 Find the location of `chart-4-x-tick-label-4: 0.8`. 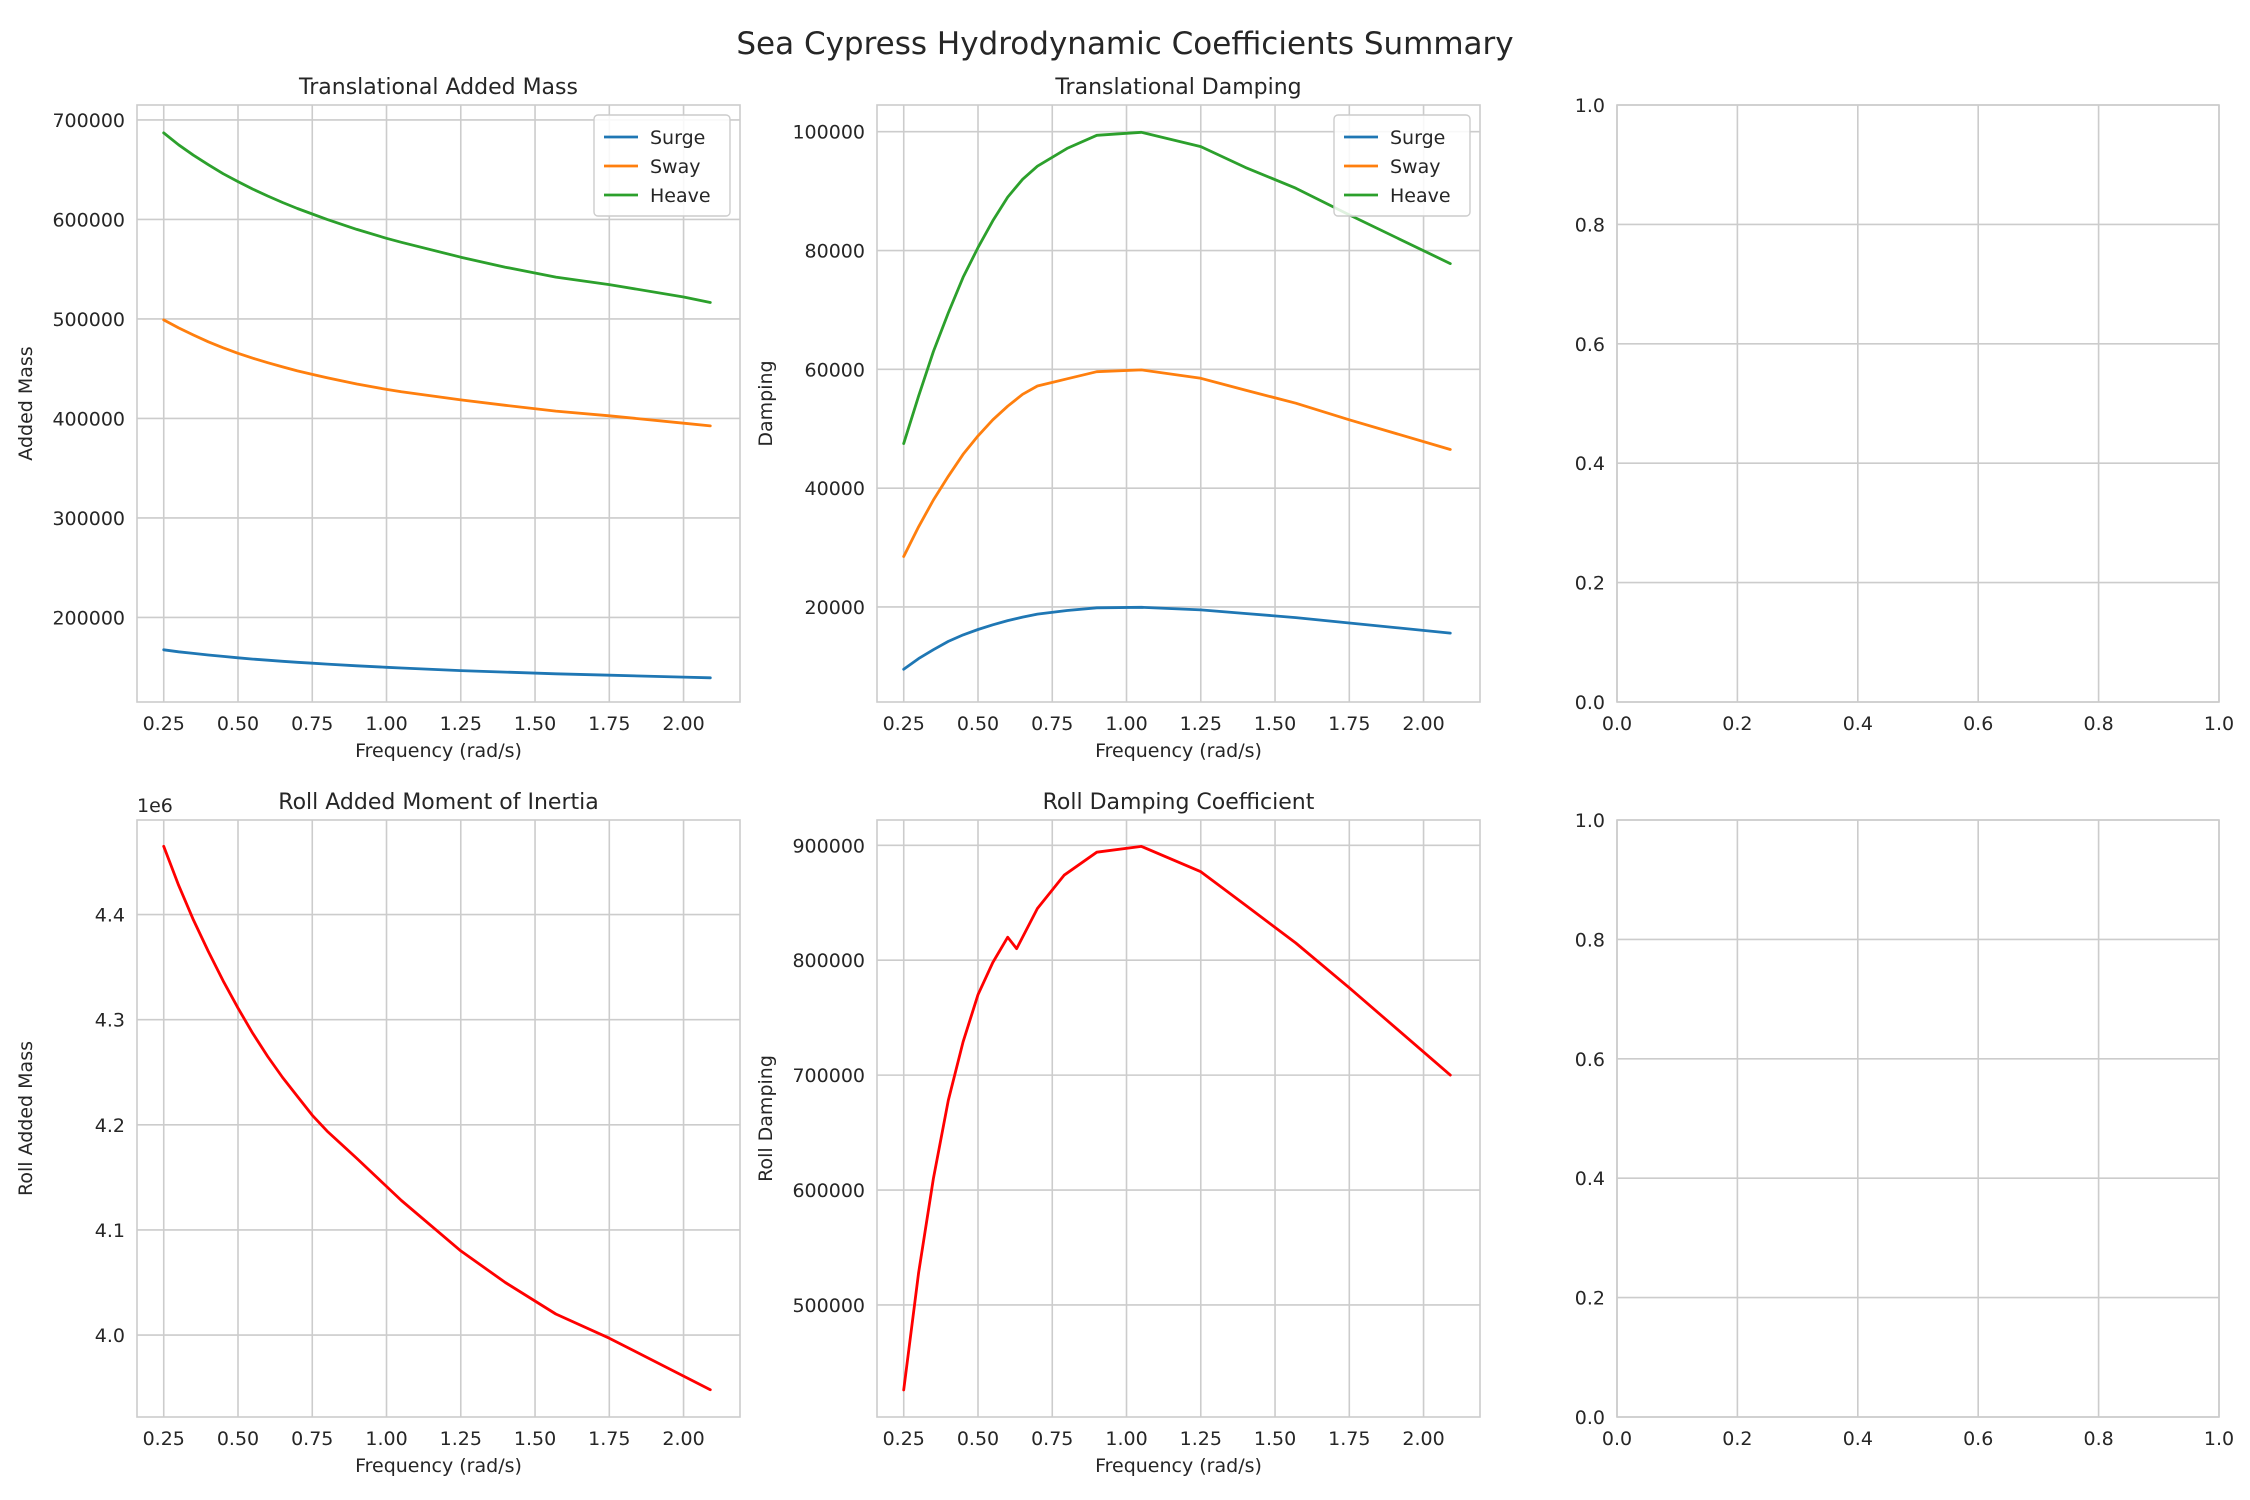

chart-4-x-tick-label-4: 0.8 is located at coordinates (2098, 724).